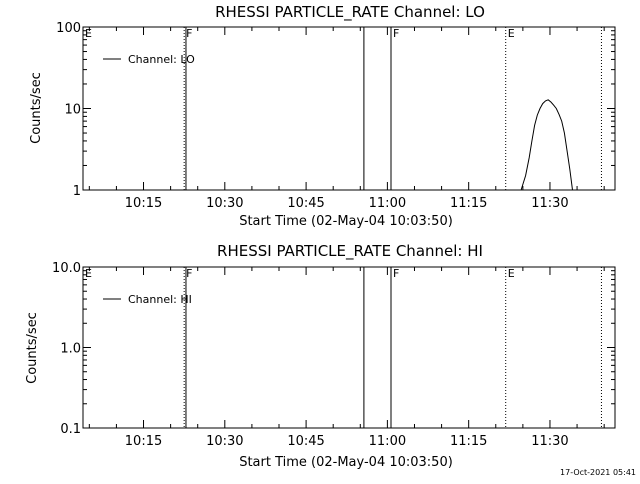 This screenshot has width=640, height=484. I want to click on panel-hi-title: RHESSI PARTICLE_RATE Channel: HI, so click(350, 251).